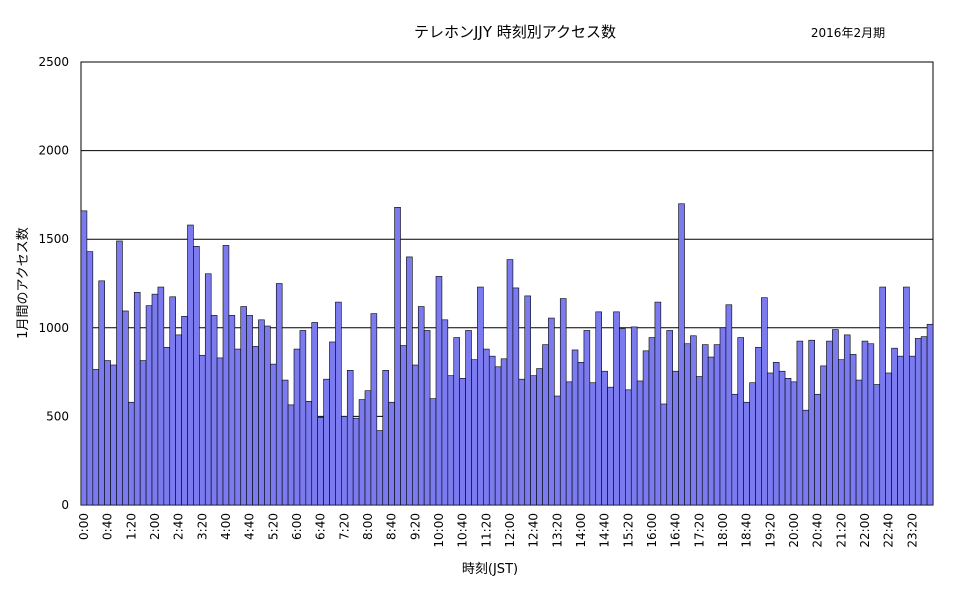 The image size is (967, 593). I want to click on x-tick-label: 10:00, so click(439, 530).